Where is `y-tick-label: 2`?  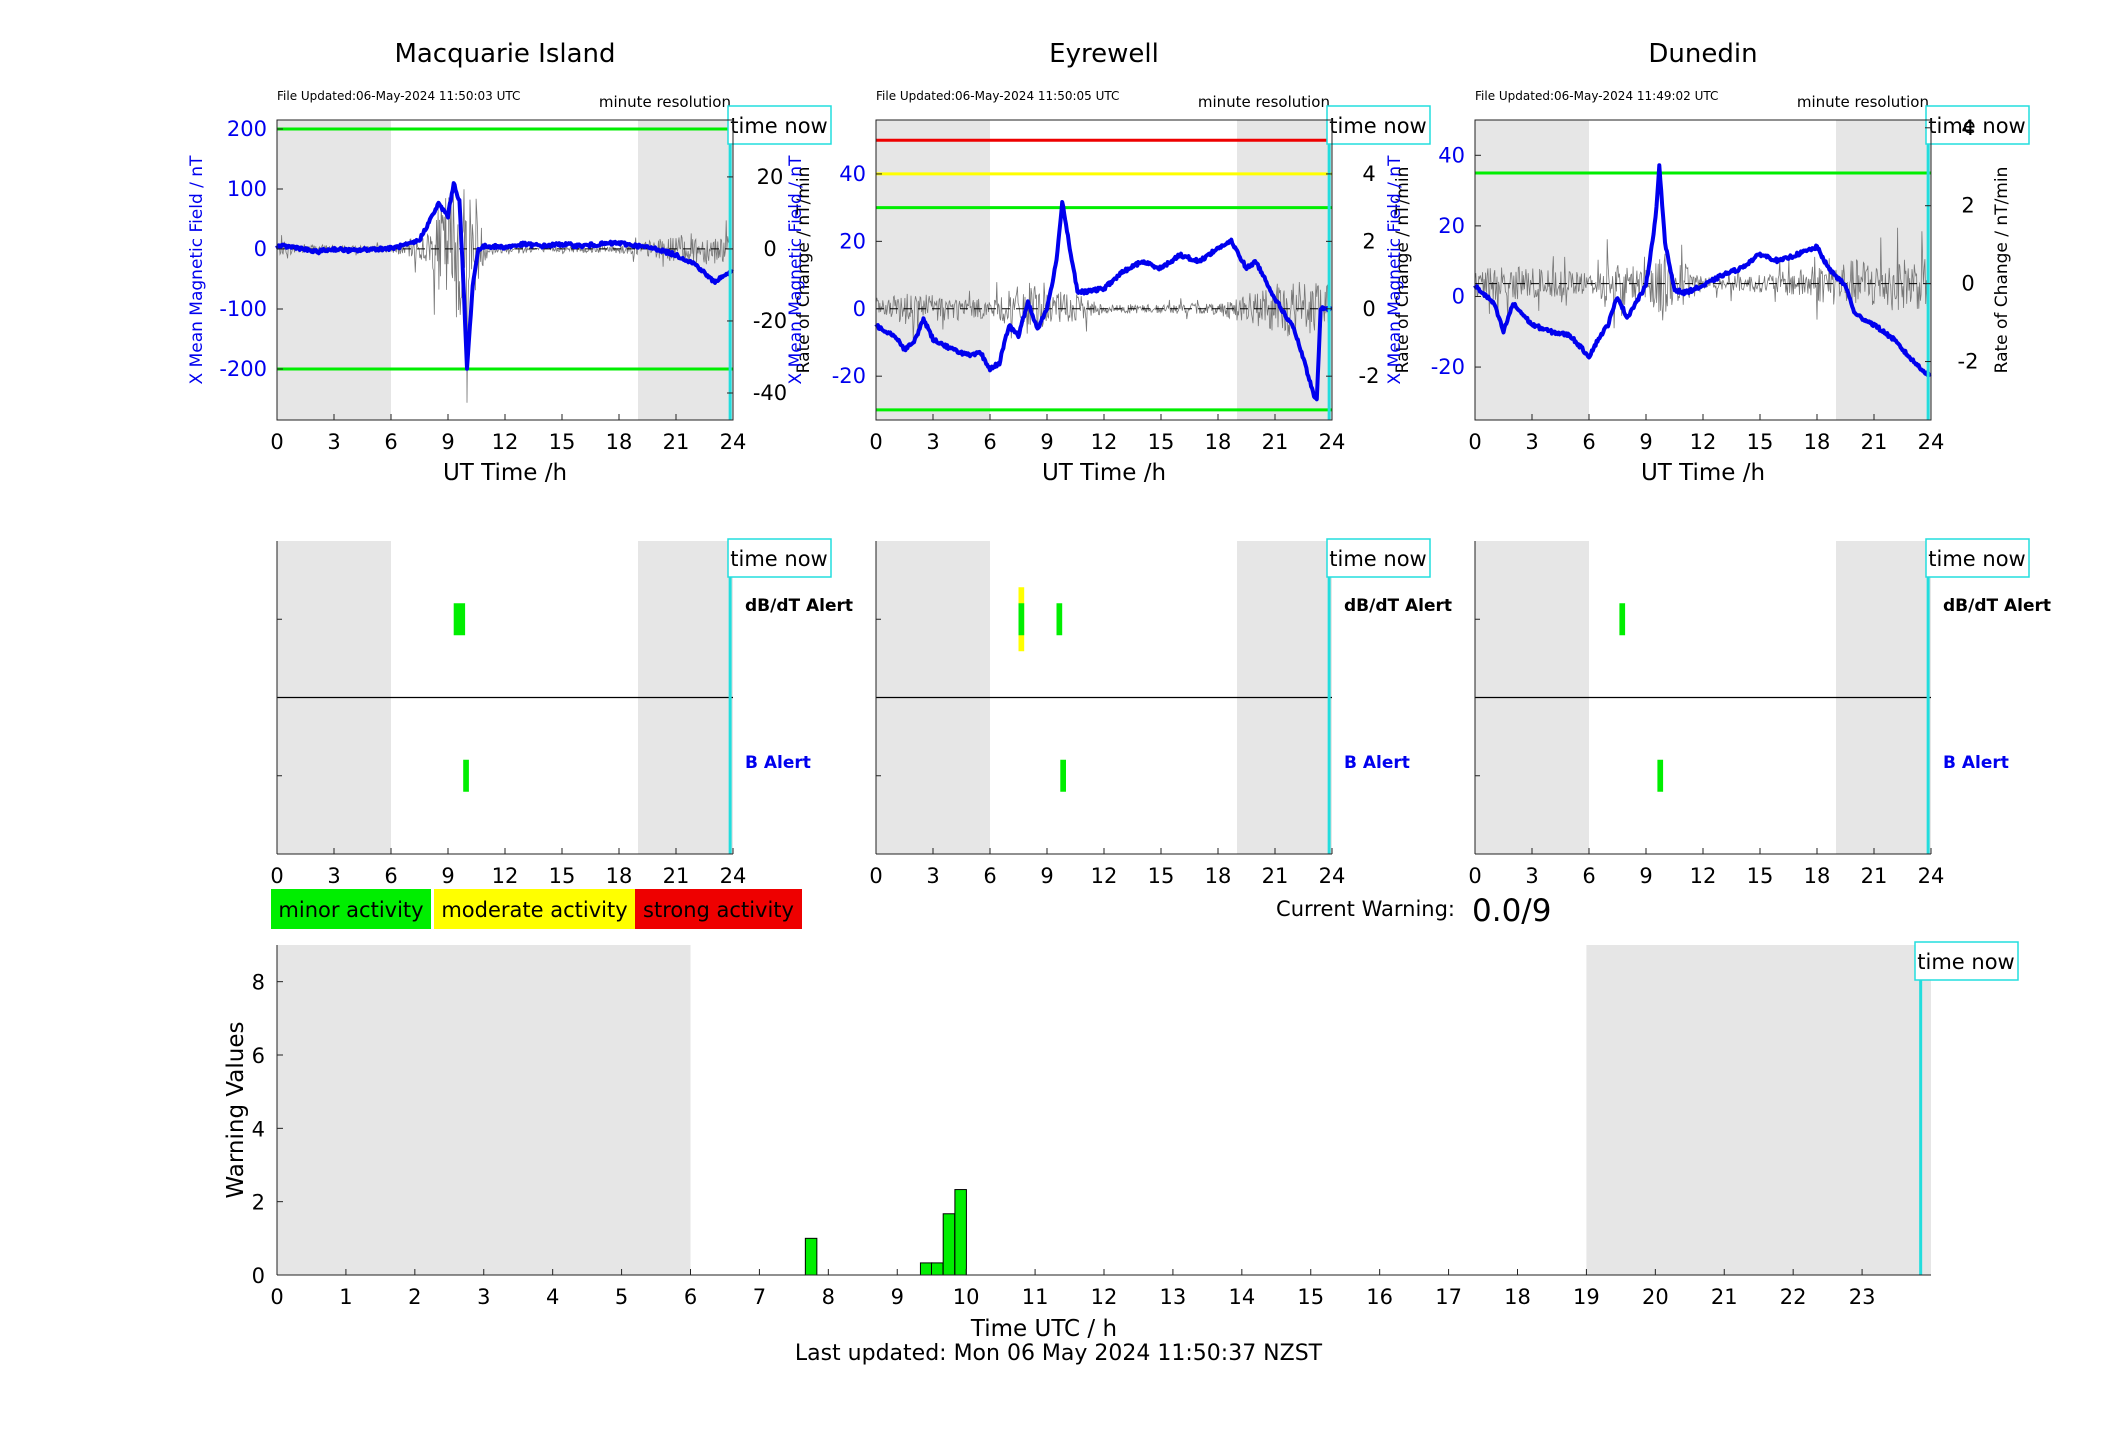
y-tick-label: 2 is located at coordinates (258, 1203).